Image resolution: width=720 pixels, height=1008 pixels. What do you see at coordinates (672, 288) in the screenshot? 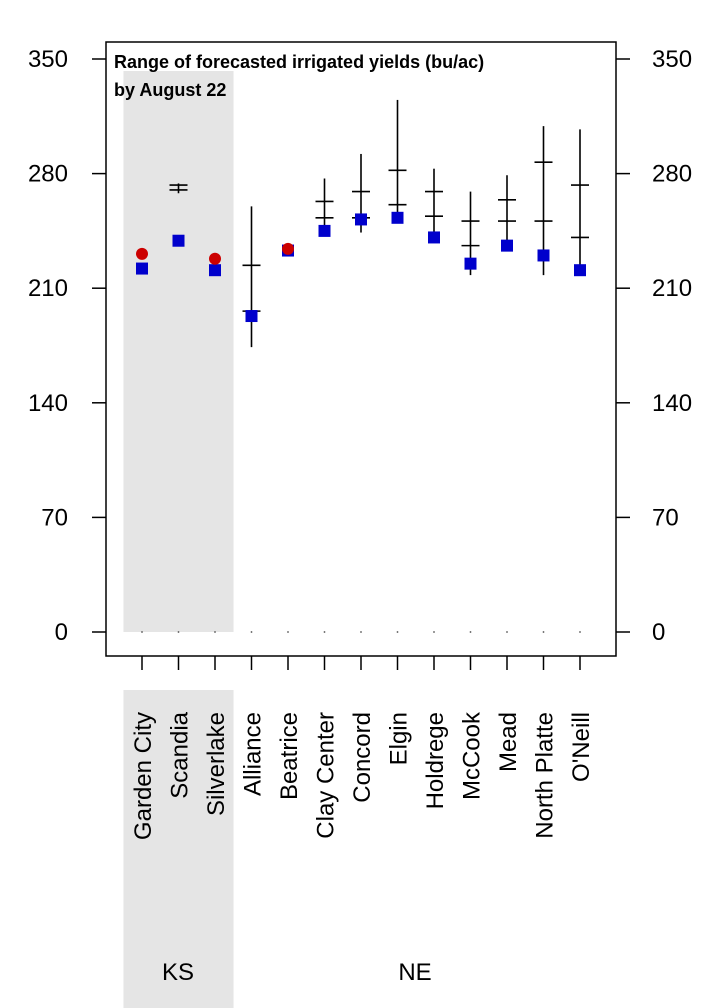
I see `right-tick-label-210: 210` at bounding box center [672, 288].